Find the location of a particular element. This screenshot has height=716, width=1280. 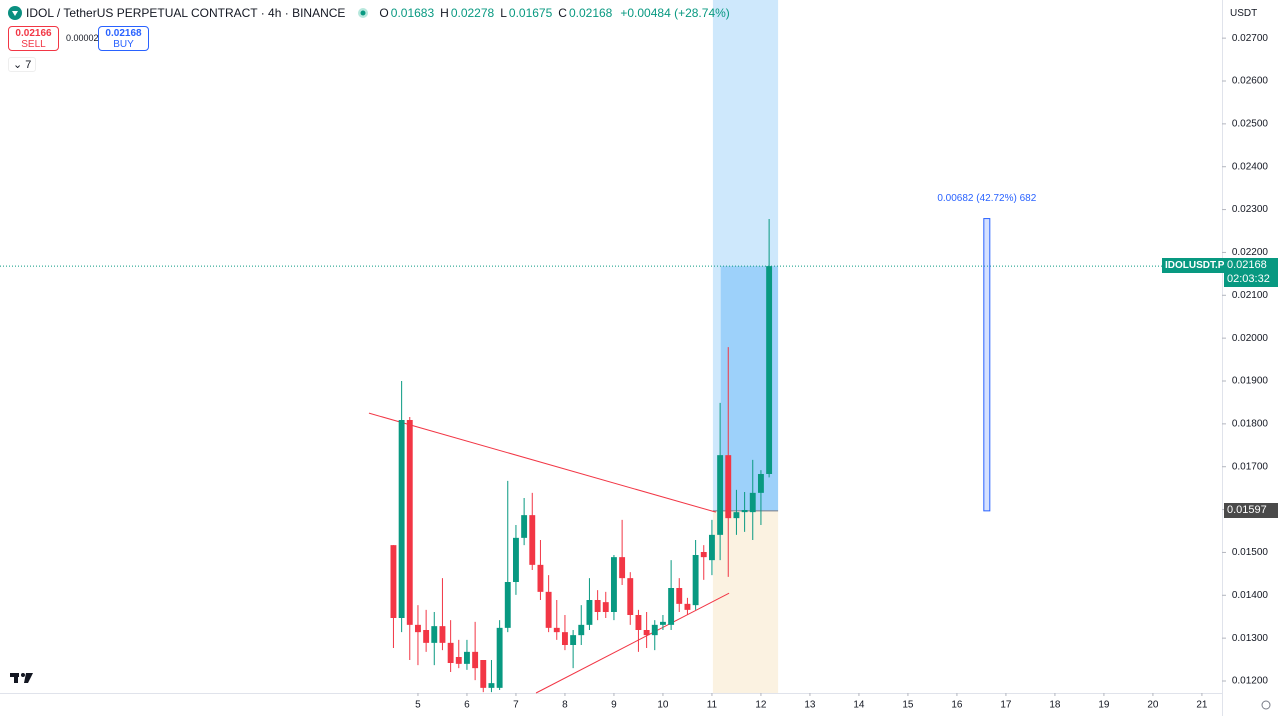

symbol-icon is located at coordinates (15, 13).